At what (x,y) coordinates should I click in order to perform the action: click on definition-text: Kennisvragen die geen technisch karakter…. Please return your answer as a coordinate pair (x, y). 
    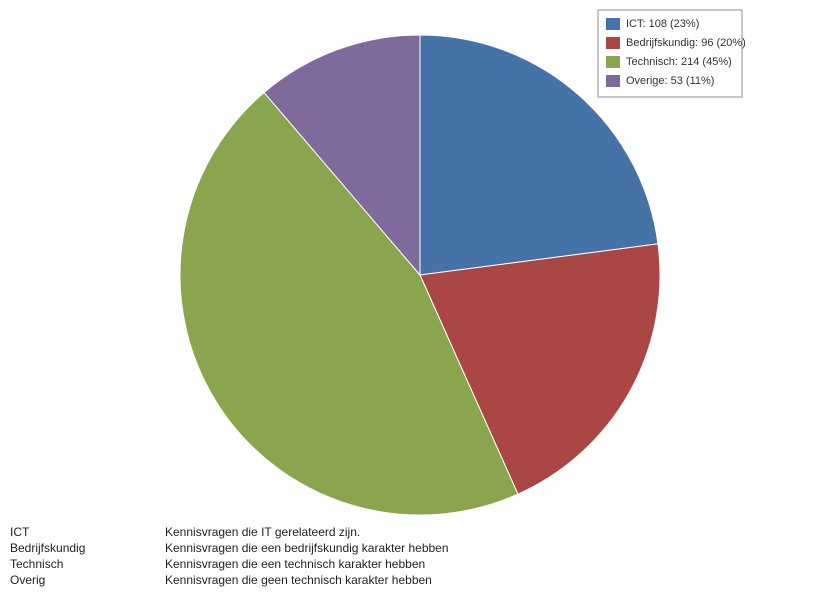
    Looking at the image, I should click on (298, 580).